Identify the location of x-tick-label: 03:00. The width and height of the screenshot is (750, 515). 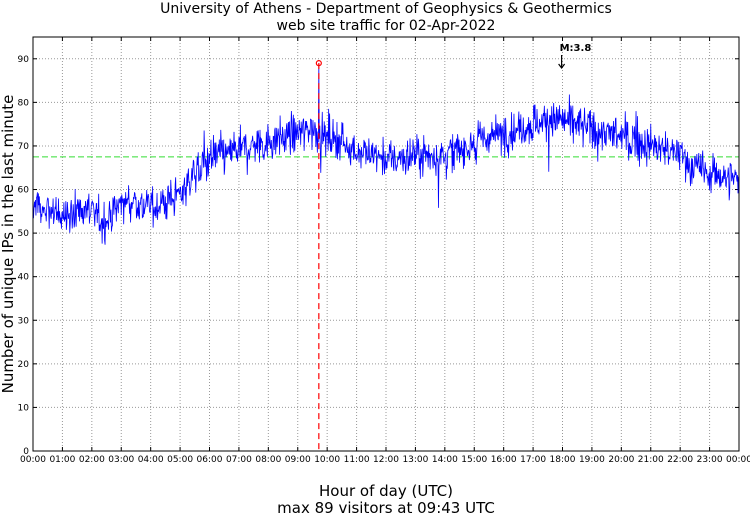
(121, 460).